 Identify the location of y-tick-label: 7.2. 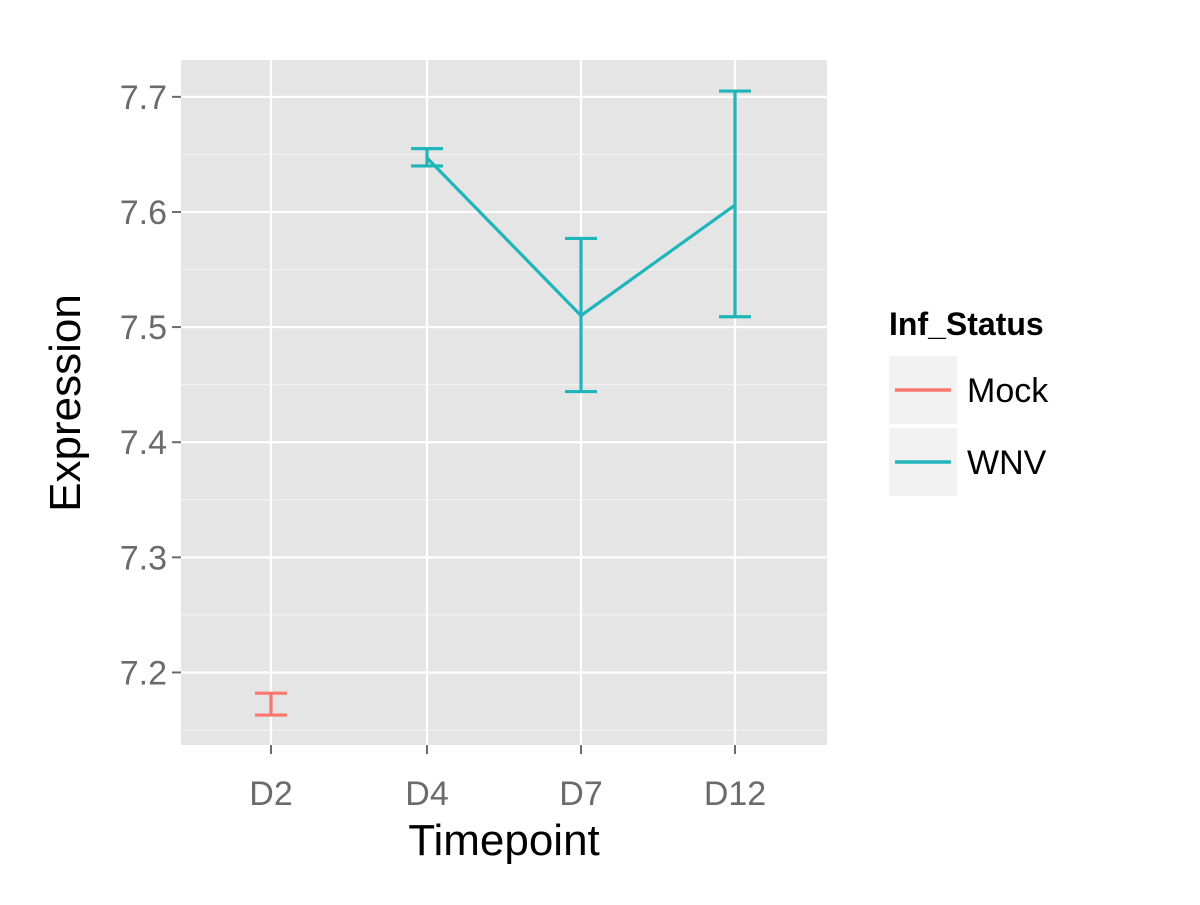
(143, 673).